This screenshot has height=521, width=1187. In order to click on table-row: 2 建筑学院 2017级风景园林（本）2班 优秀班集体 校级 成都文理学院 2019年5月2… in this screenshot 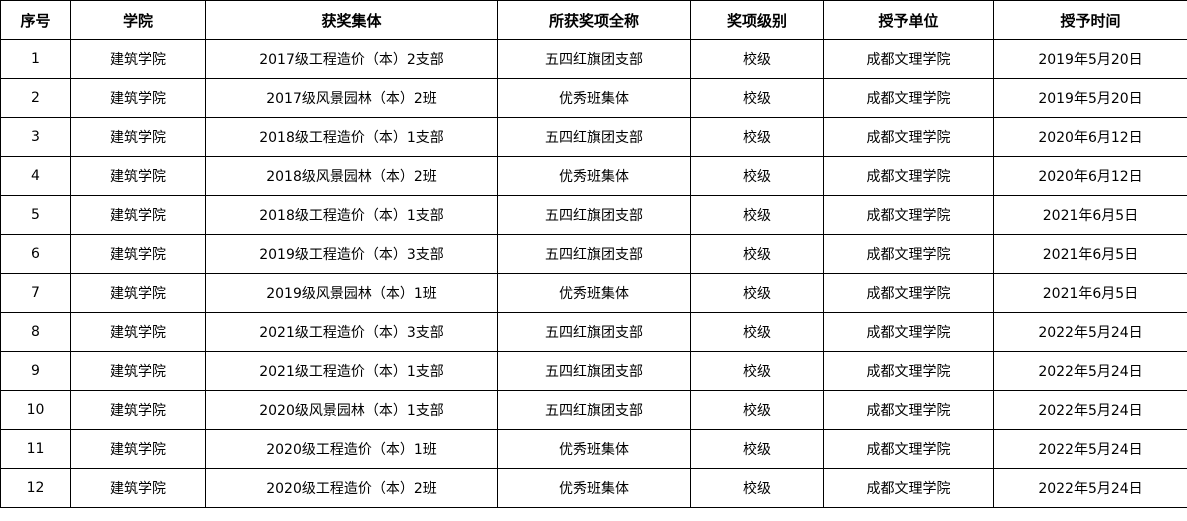, I will do `click(593, 98)`.